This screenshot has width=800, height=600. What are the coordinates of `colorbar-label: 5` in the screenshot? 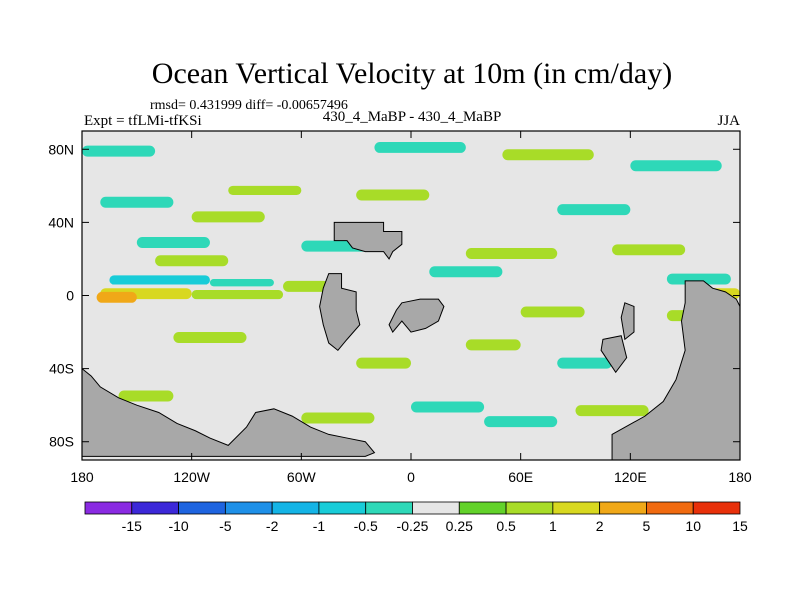 It's located at (647, 526).